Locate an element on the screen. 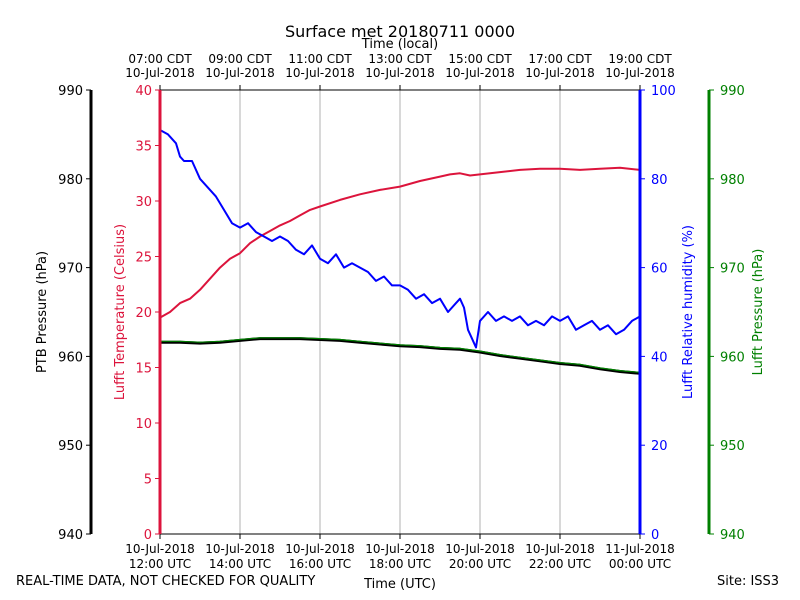 The image size is (800, 600). temperature-tick-label: 20 is located at coordinates (143, 313).